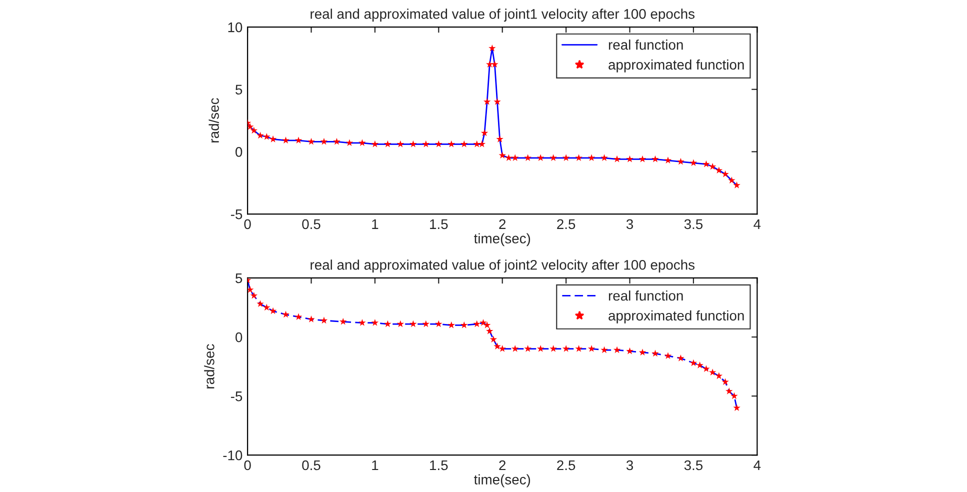  What do you see at coordinates (502, 266) in the screenshot?
I see `chart-title: real and approximated value of joint2 velocity after 100 epochs` at bounding box center [502, 266].